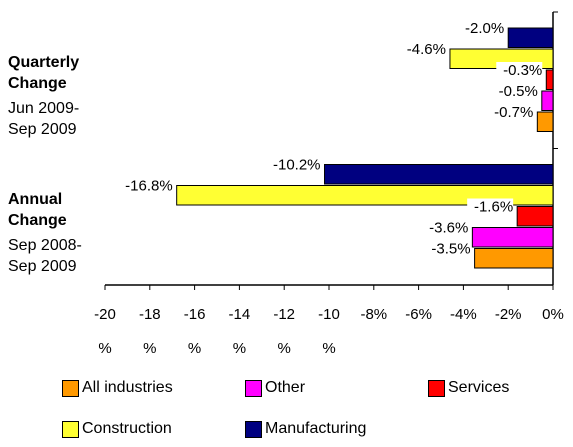  What do you see at coordinates (316, 428) in the screenshot?
I see `legend-label: Manufacturing` at bounding box center [316, 428].